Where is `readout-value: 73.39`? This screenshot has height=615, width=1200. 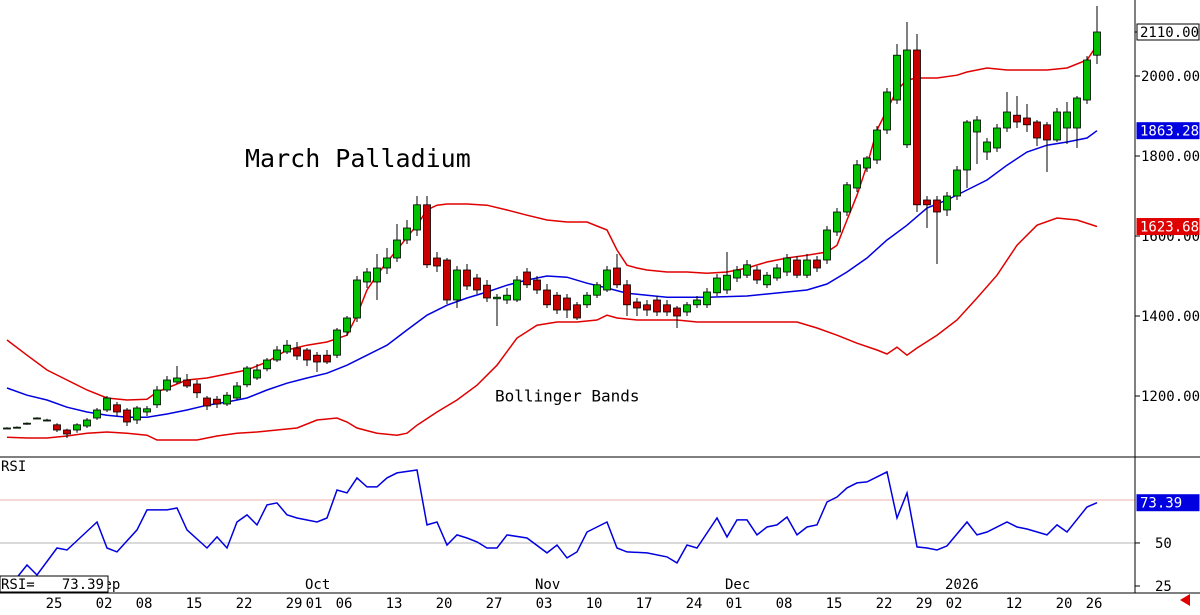
readout-value: 73.39 is located at coordinates (83, 585).